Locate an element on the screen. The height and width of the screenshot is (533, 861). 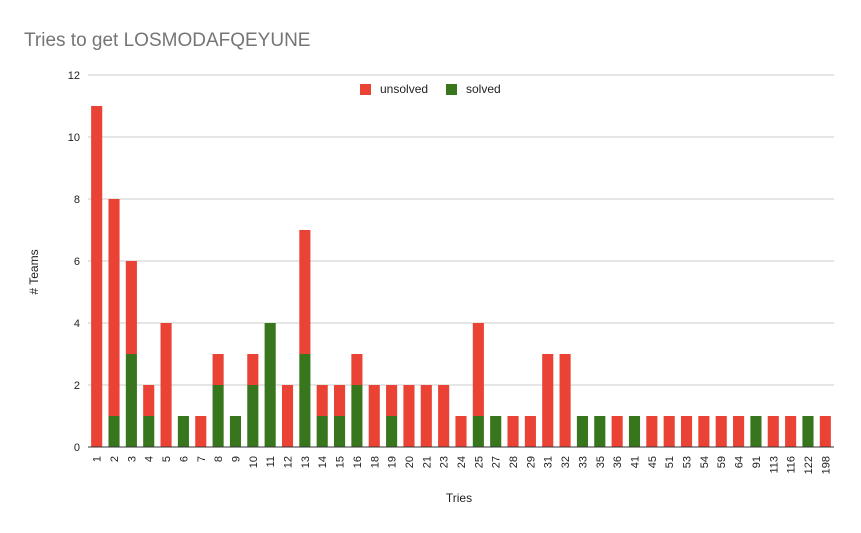
x-tick-label: 21 is located at coordinates (427, 462).